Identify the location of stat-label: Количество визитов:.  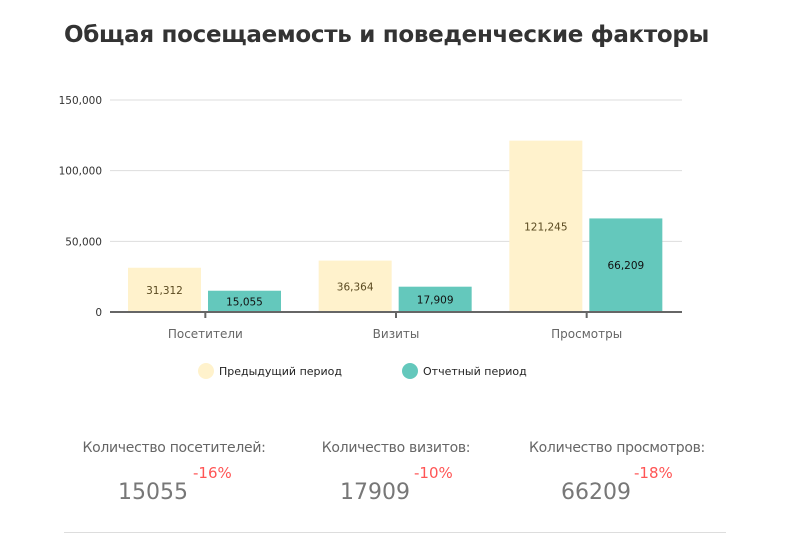
(396, 448).